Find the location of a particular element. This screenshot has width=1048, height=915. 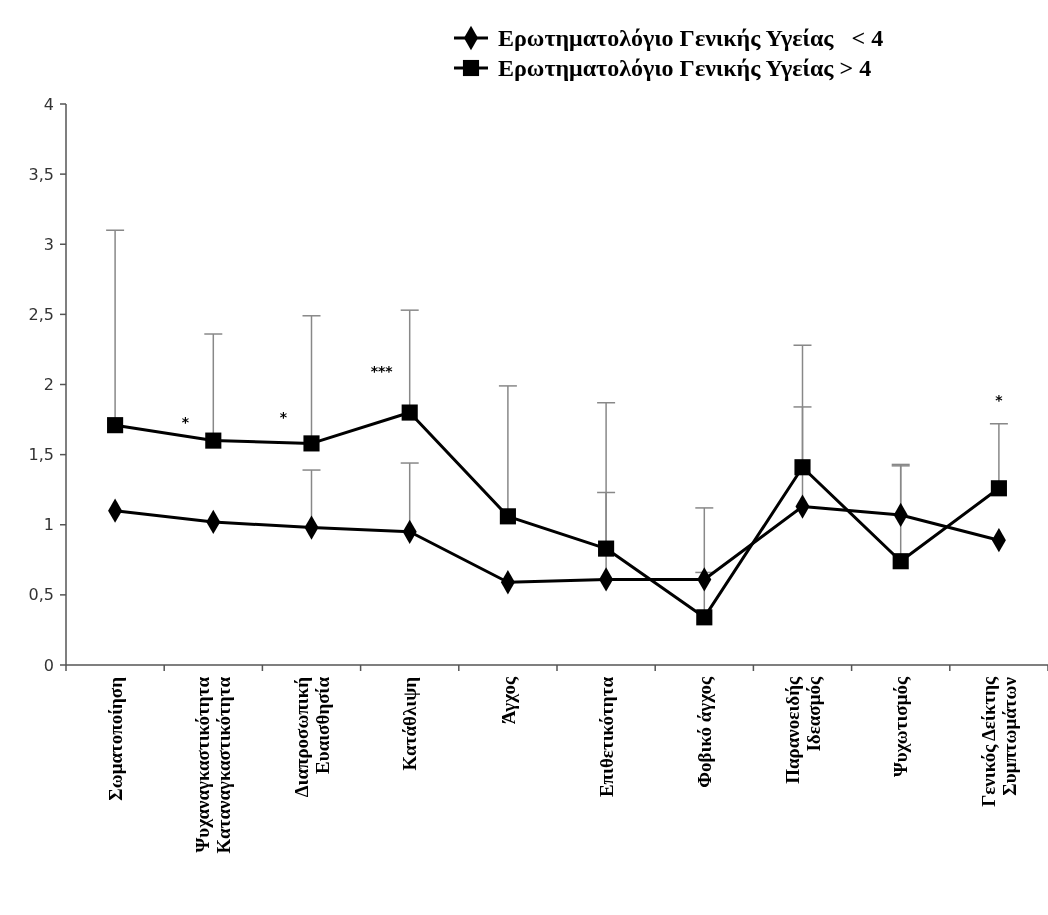

legend-label: Ερωτηματολόγιο Γενικής Υγείας < 4 is located at coordinates (691, 38).